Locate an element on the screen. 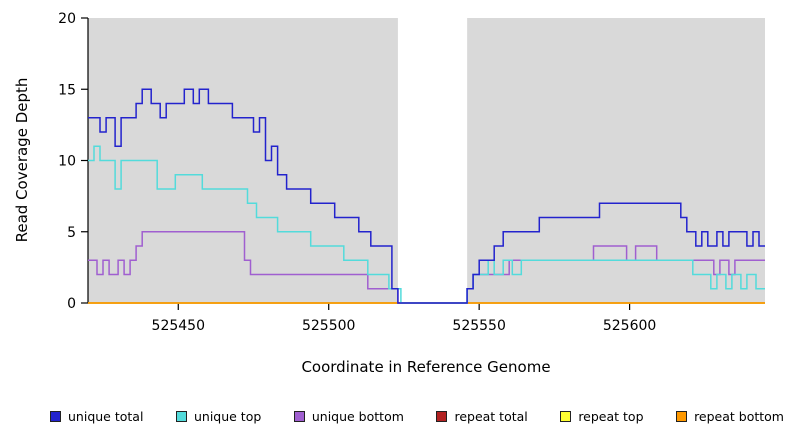  legend-label: unique bottom is located at coordinates (357, 416).